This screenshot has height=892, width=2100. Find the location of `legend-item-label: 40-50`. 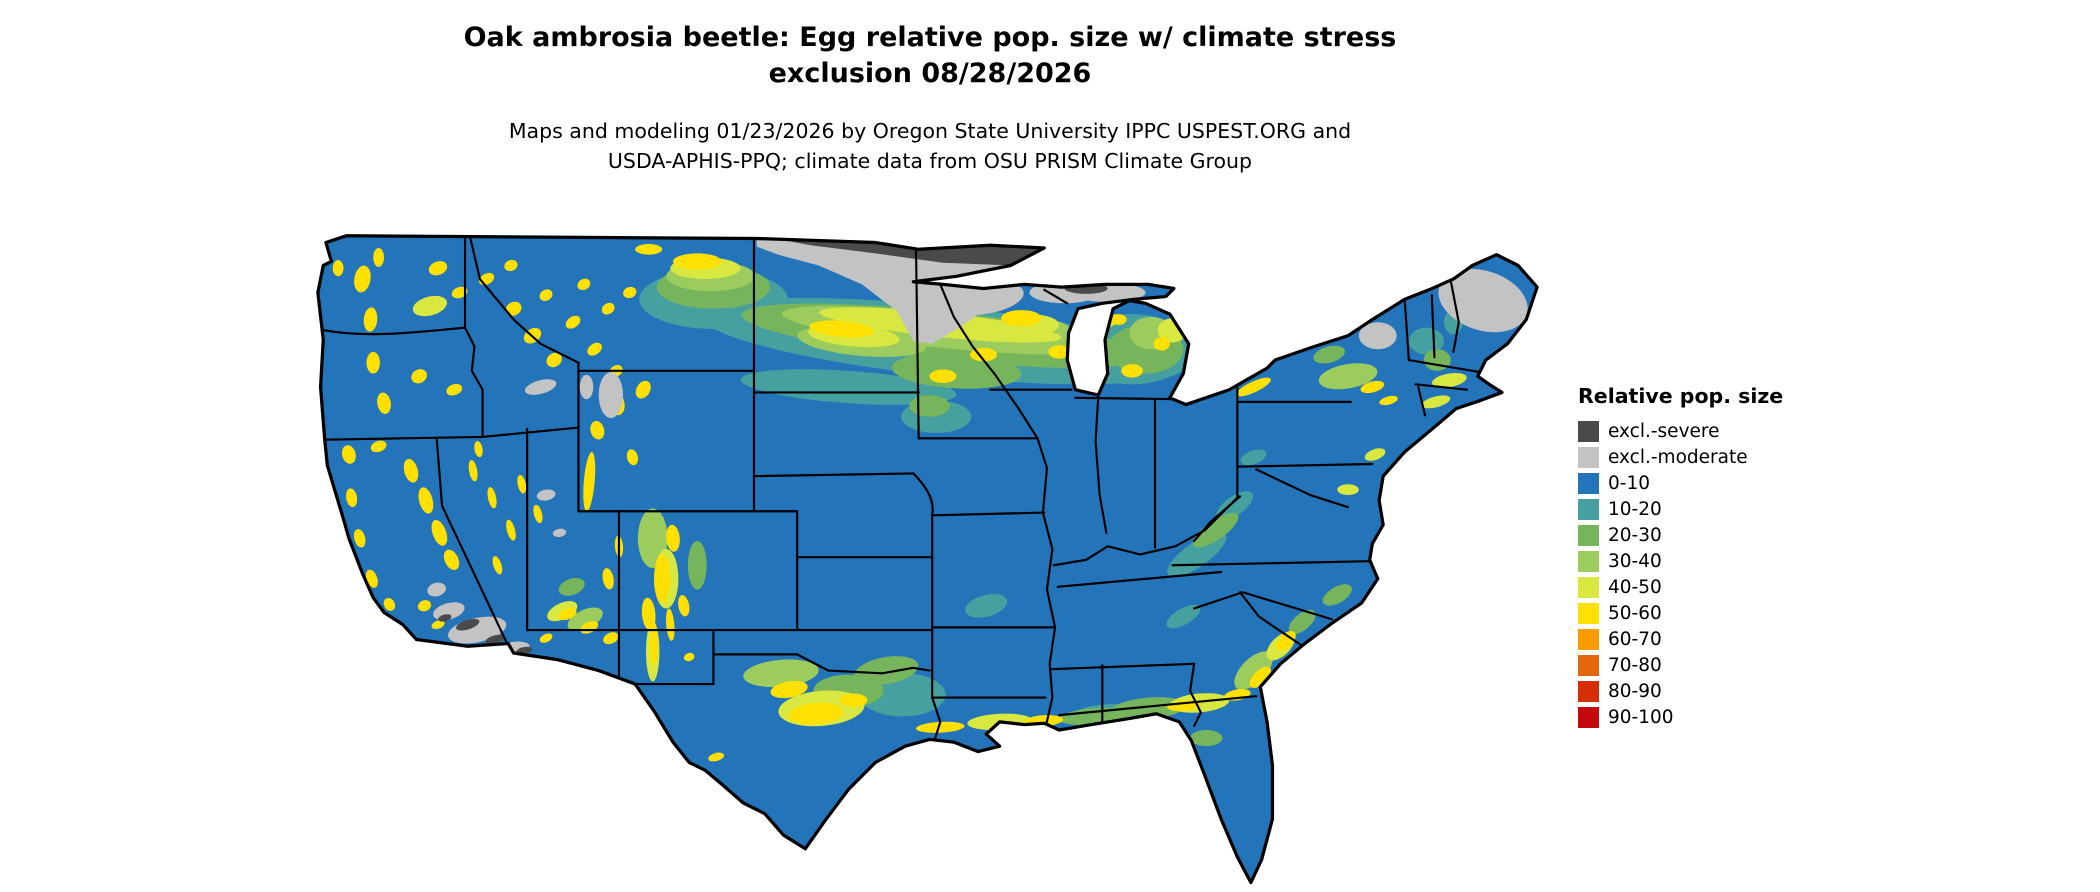

legend-item-label: 40-50 is located at coordinates (1635, 587).